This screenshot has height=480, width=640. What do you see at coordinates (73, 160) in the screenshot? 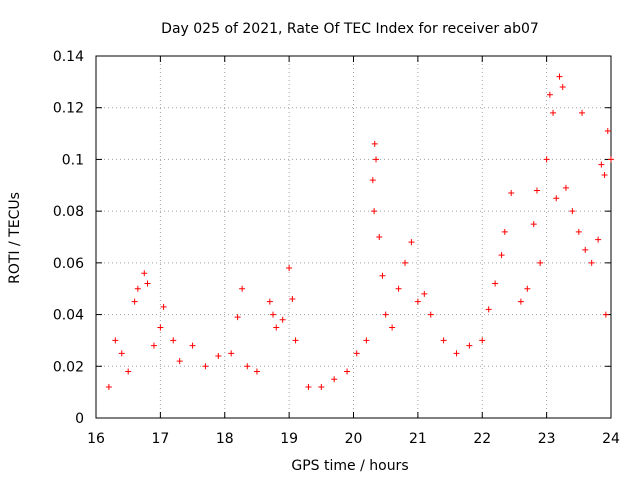
I see `y-tick-label: 0.1` at bounding box center [73, 160].